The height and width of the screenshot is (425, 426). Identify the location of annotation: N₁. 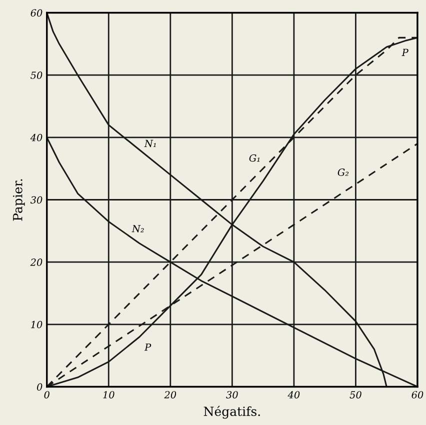
(150, 144).